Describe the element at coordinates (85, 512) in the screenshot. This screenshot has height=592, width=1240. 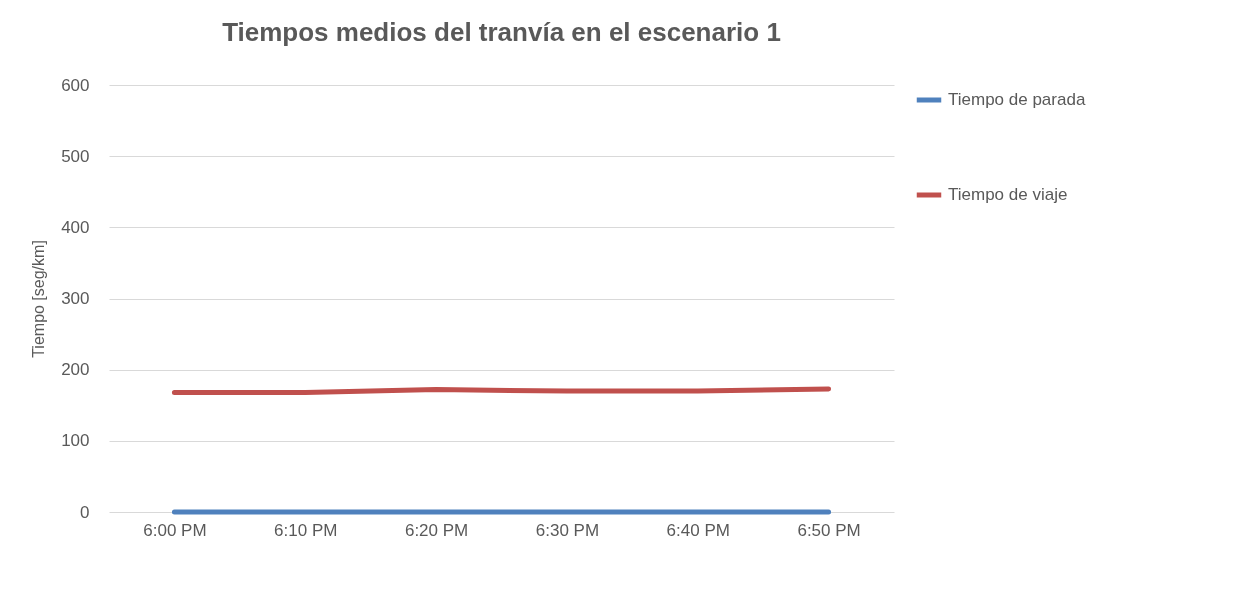
I see `y-tick-label: 0` at that location.